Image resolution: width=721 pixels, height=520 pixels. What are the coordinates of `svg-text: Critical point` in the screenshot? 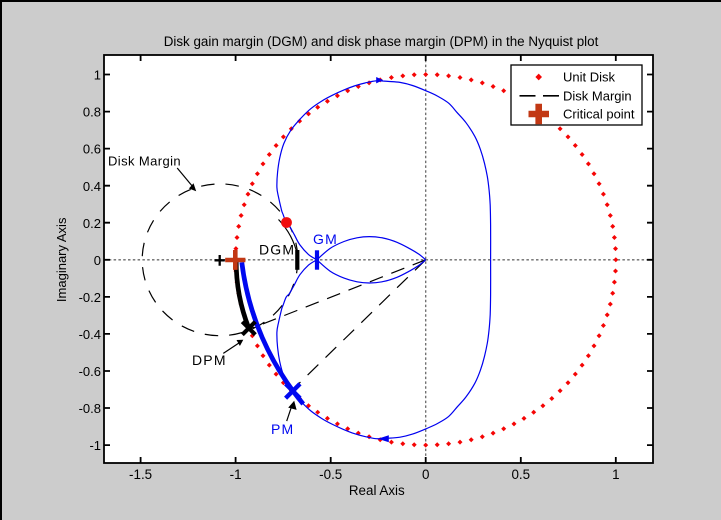 It's located at (599, 114).